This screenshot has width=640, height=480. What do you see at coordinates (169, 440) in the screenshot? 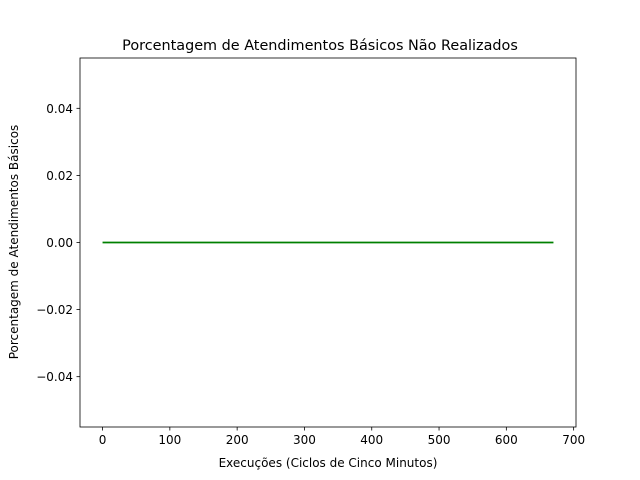
I see `x-tick-label: 100` at bounding box center [169, 440].